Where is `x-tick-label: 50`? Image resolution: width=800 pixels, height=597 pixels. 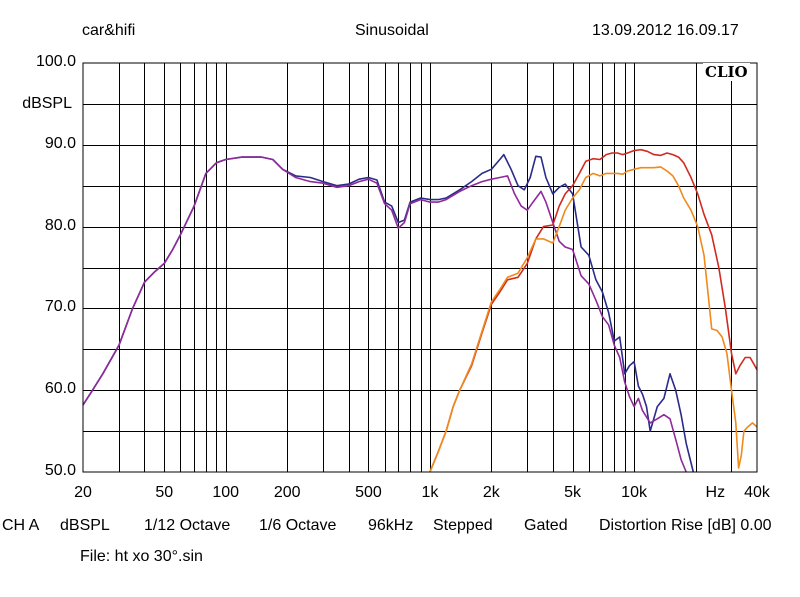
x-tick-label: 50 is located at coordinates (164, 492).